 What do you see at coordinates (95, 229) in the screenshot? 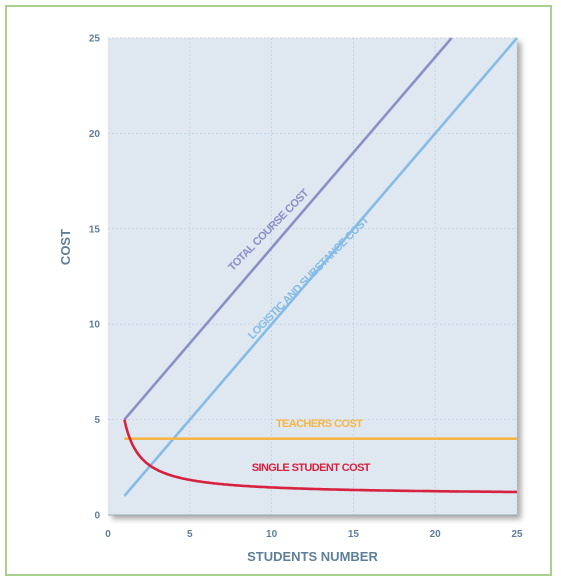
I see `y-tick-label: 15` at bounding box center [95, 229].